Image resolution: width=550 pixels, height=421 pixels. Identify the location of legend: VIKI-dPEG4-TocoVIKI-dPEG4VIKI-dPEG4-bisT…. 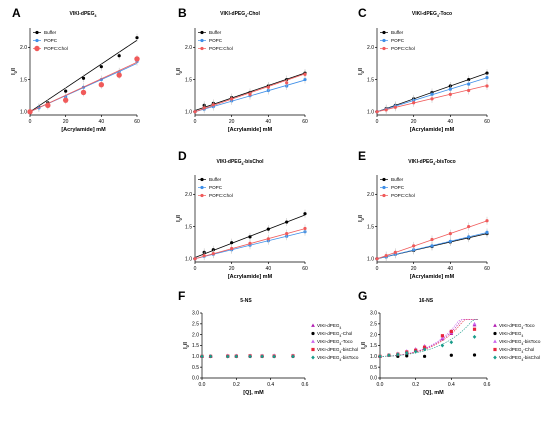
(517, 342).